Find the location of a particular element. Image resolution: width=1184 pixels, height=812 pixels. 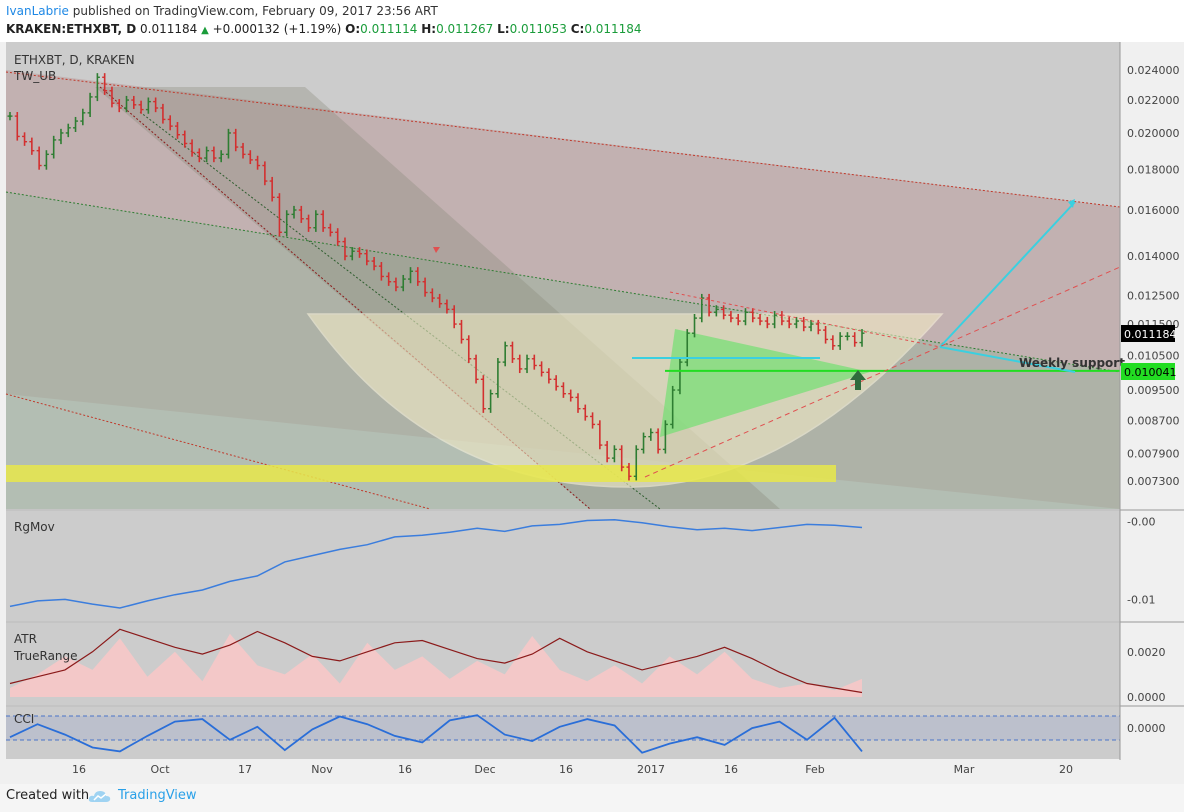

high-value: 0.011267 is located at coordinates (465, 29).